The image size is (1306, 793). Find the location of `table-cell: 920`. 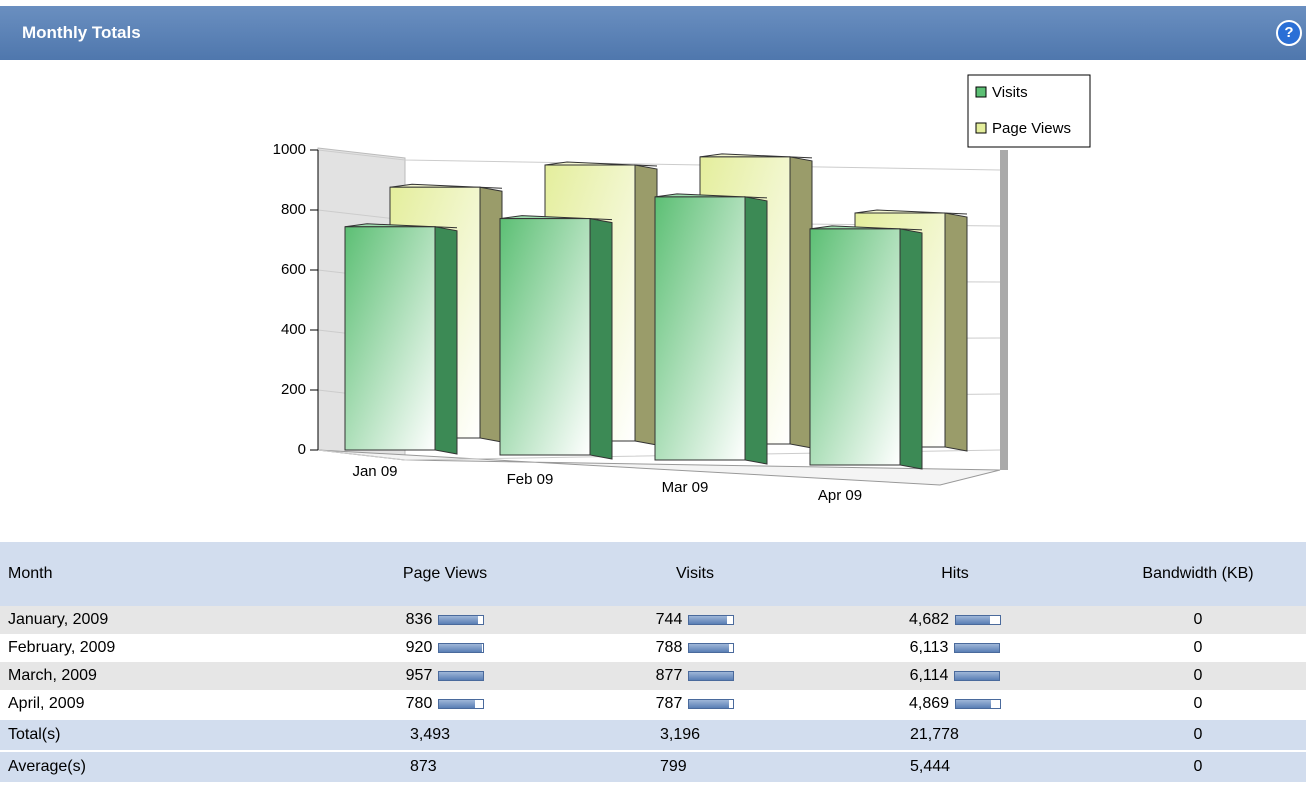

table-cell: 920 is located at coordinates (445, 648).